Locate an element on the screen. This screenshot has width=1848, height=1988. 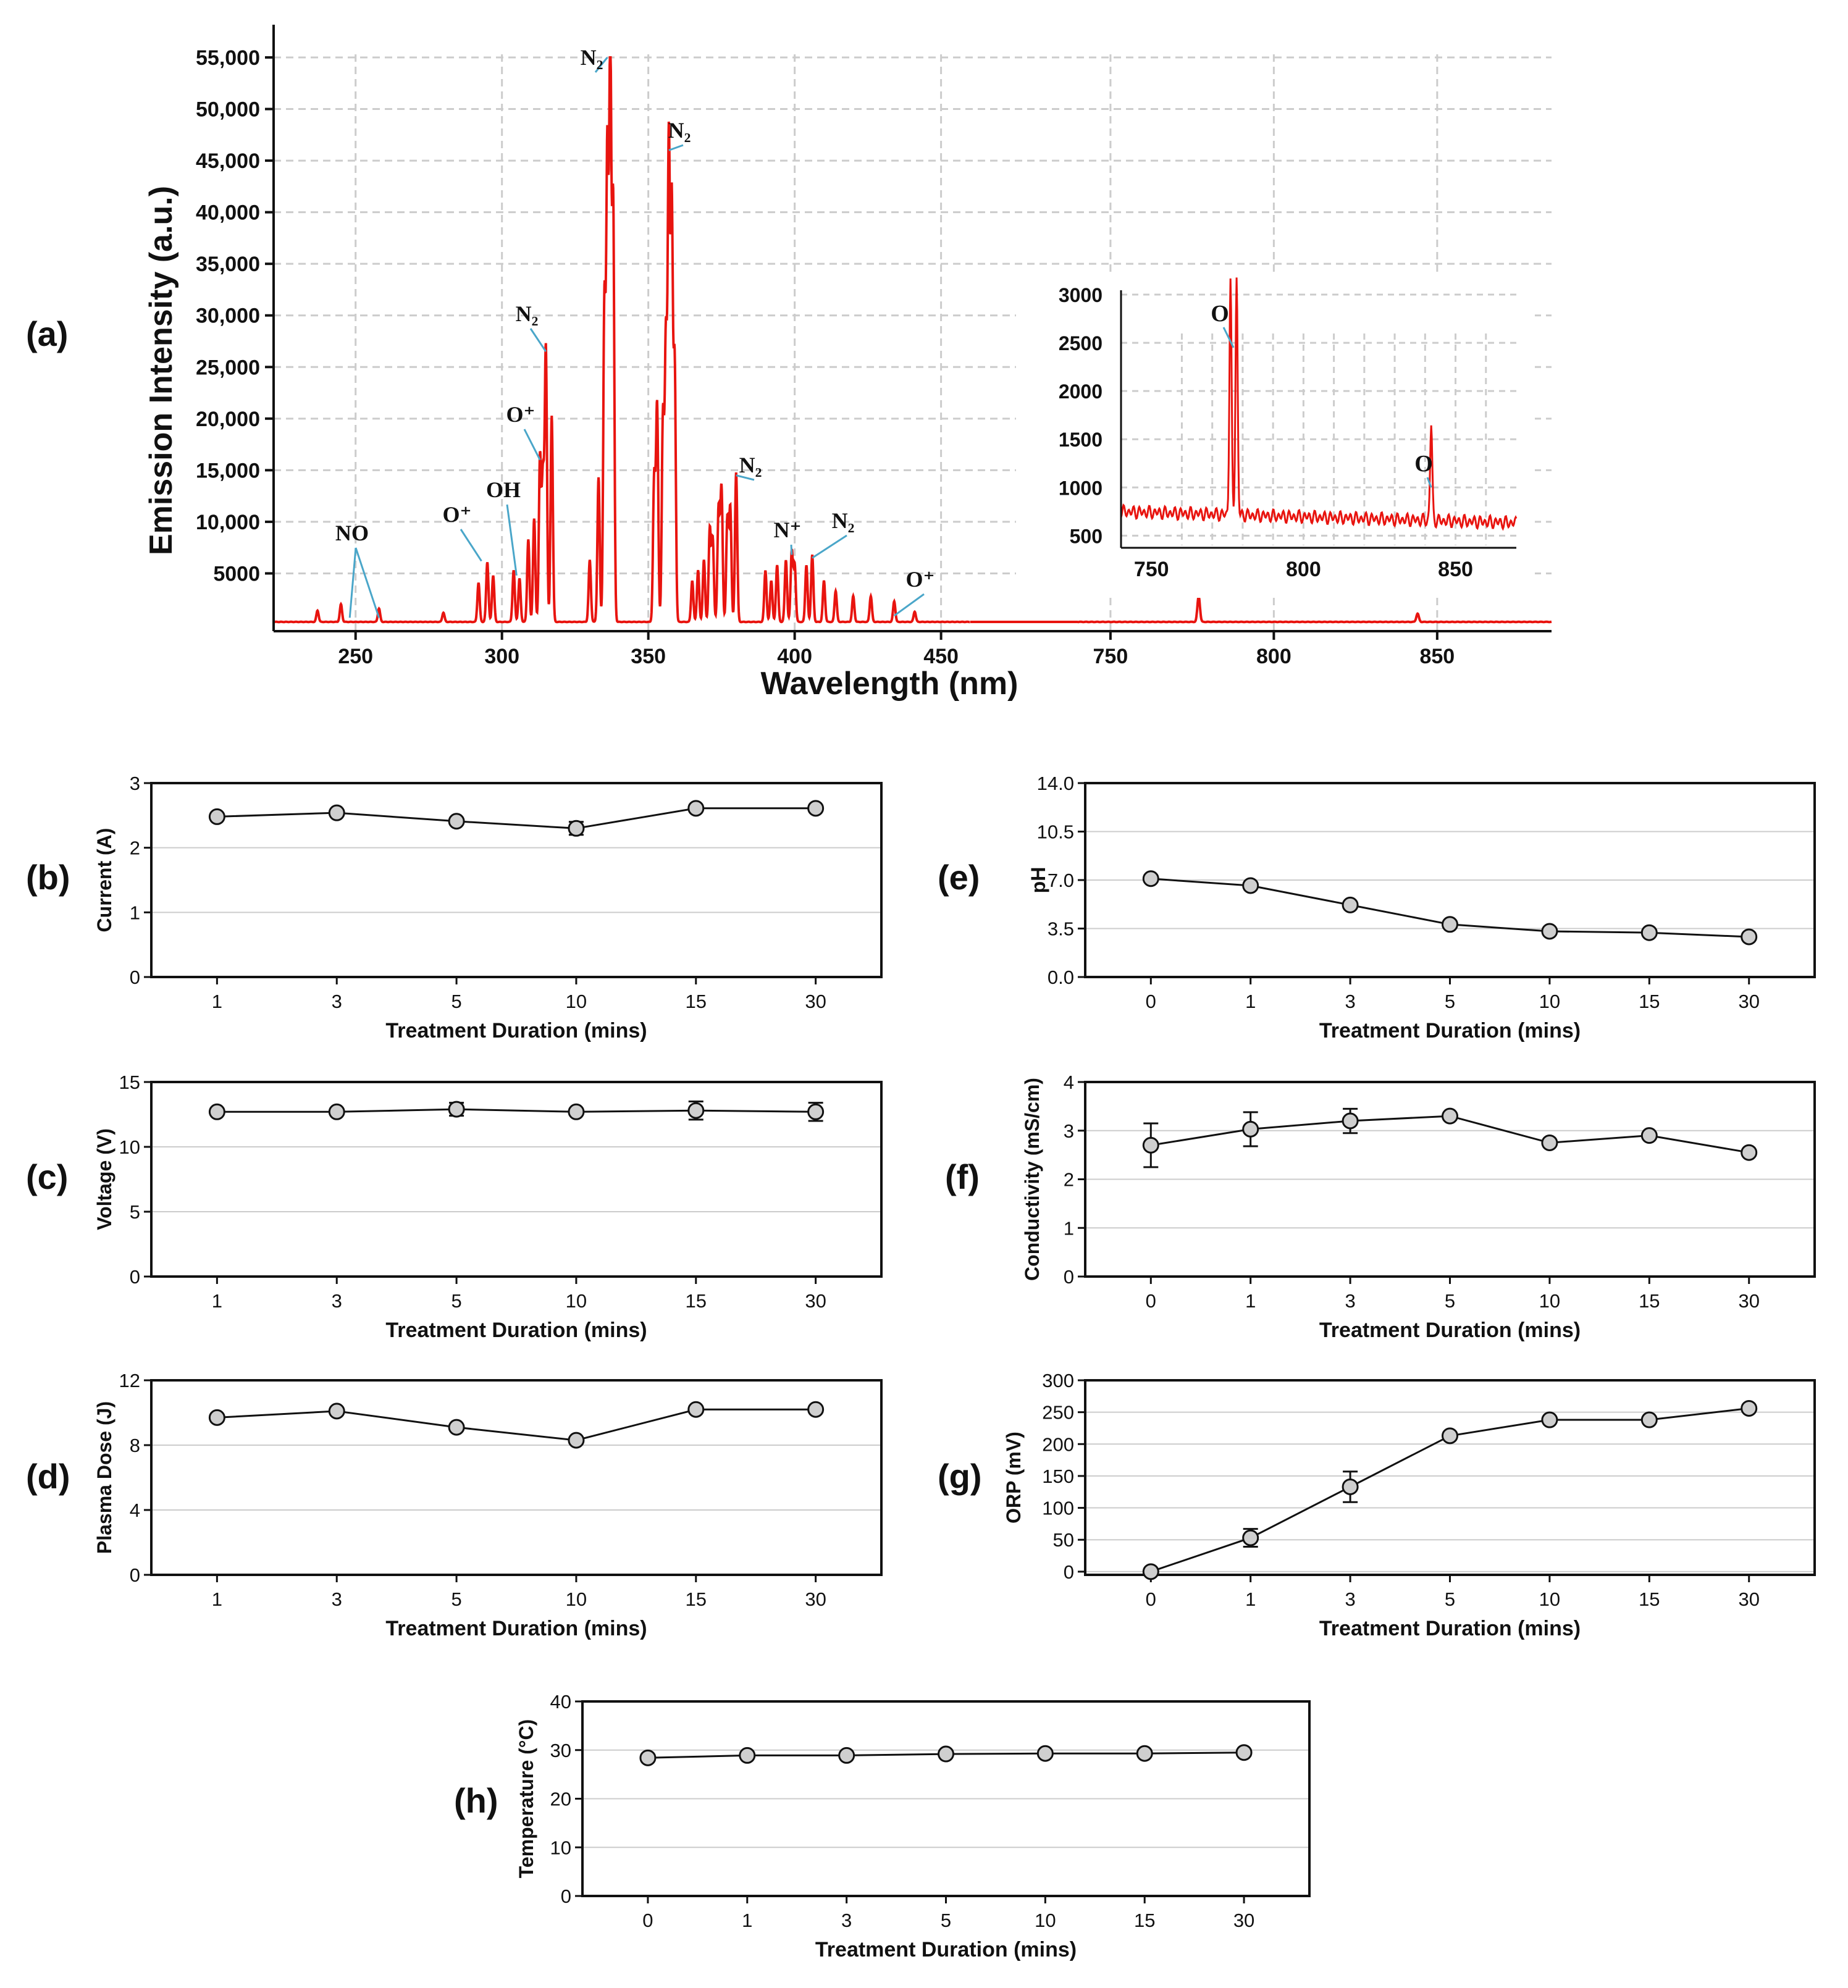
peak-annotation: N₂ is located at coordinates (833, 533).